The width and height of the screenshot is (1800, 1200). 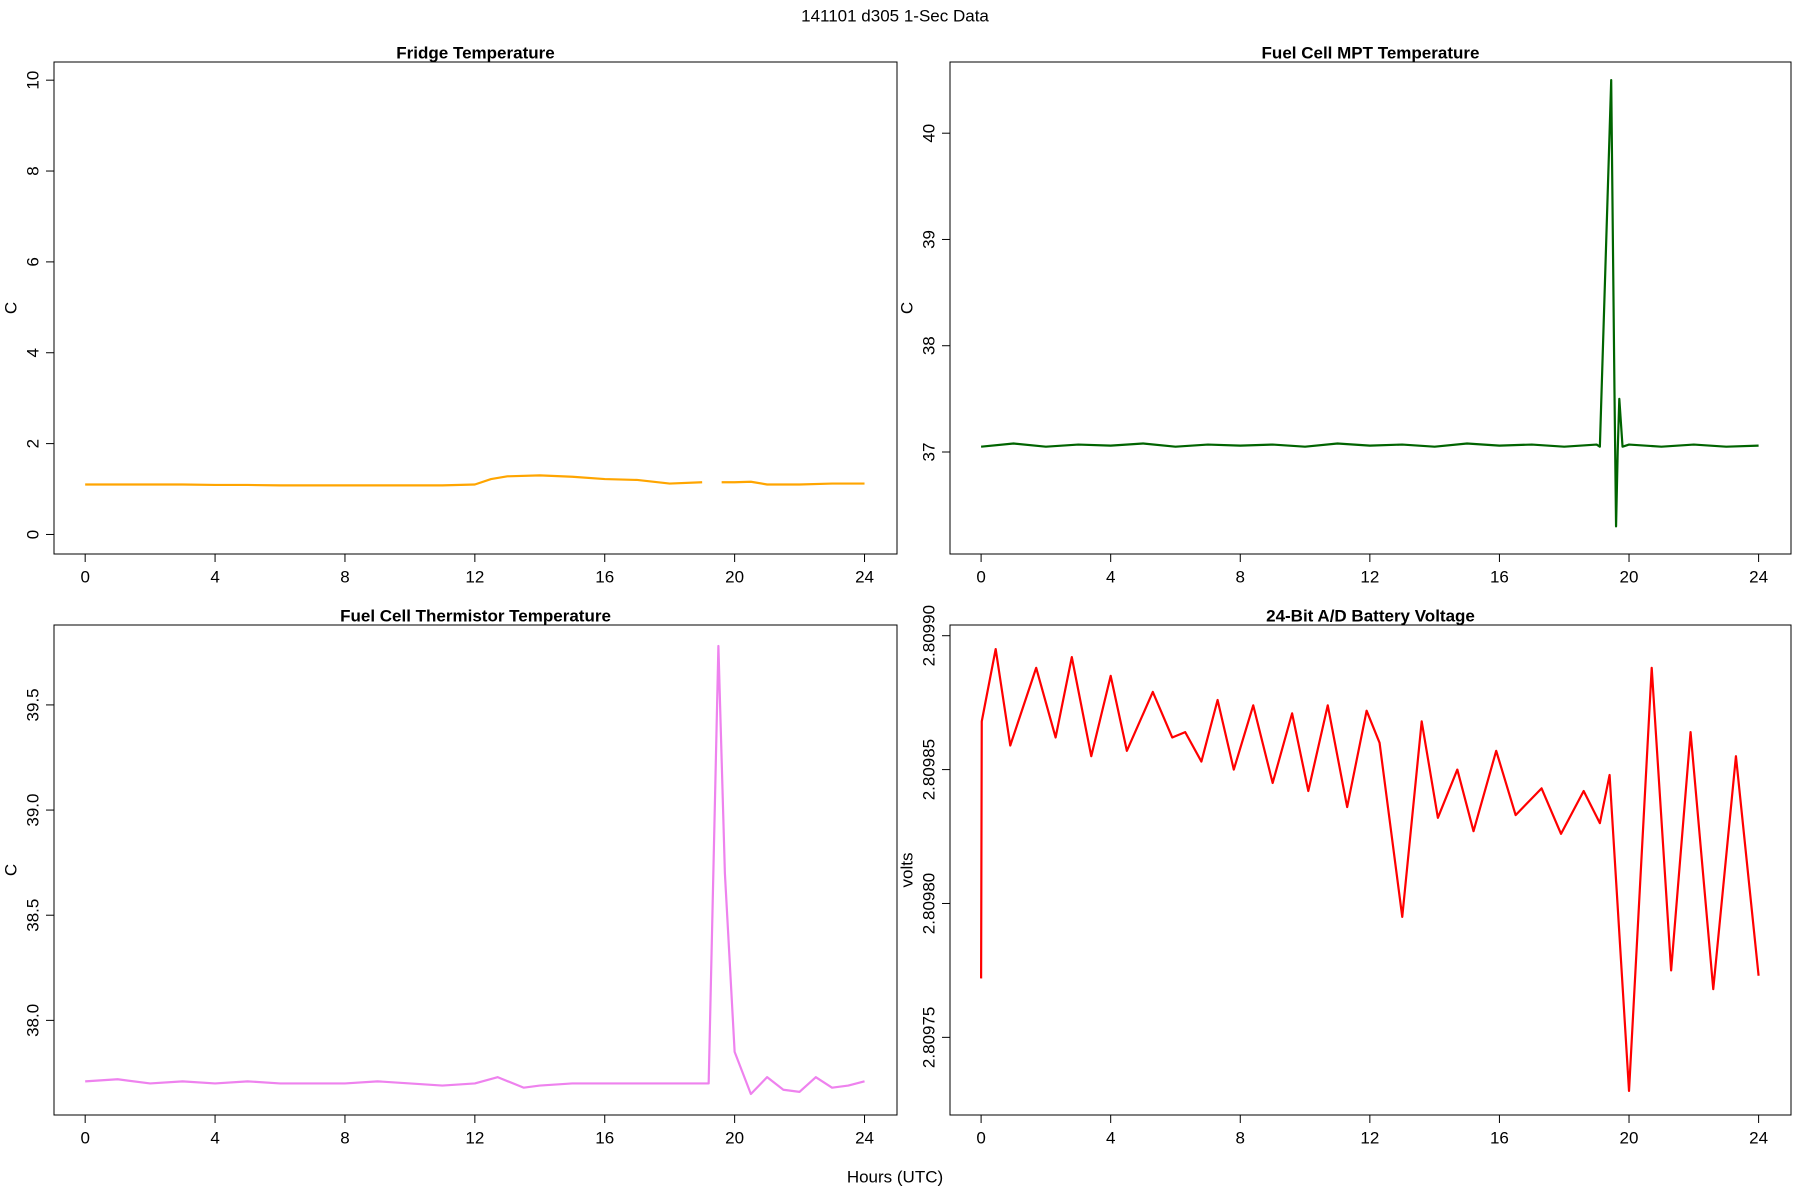 What do you see at coordinates (1370, 615) in the screenshot?
I see `panel-title: 24-Bit A/D Battery Voltage` at bounding box center [1370, 615].